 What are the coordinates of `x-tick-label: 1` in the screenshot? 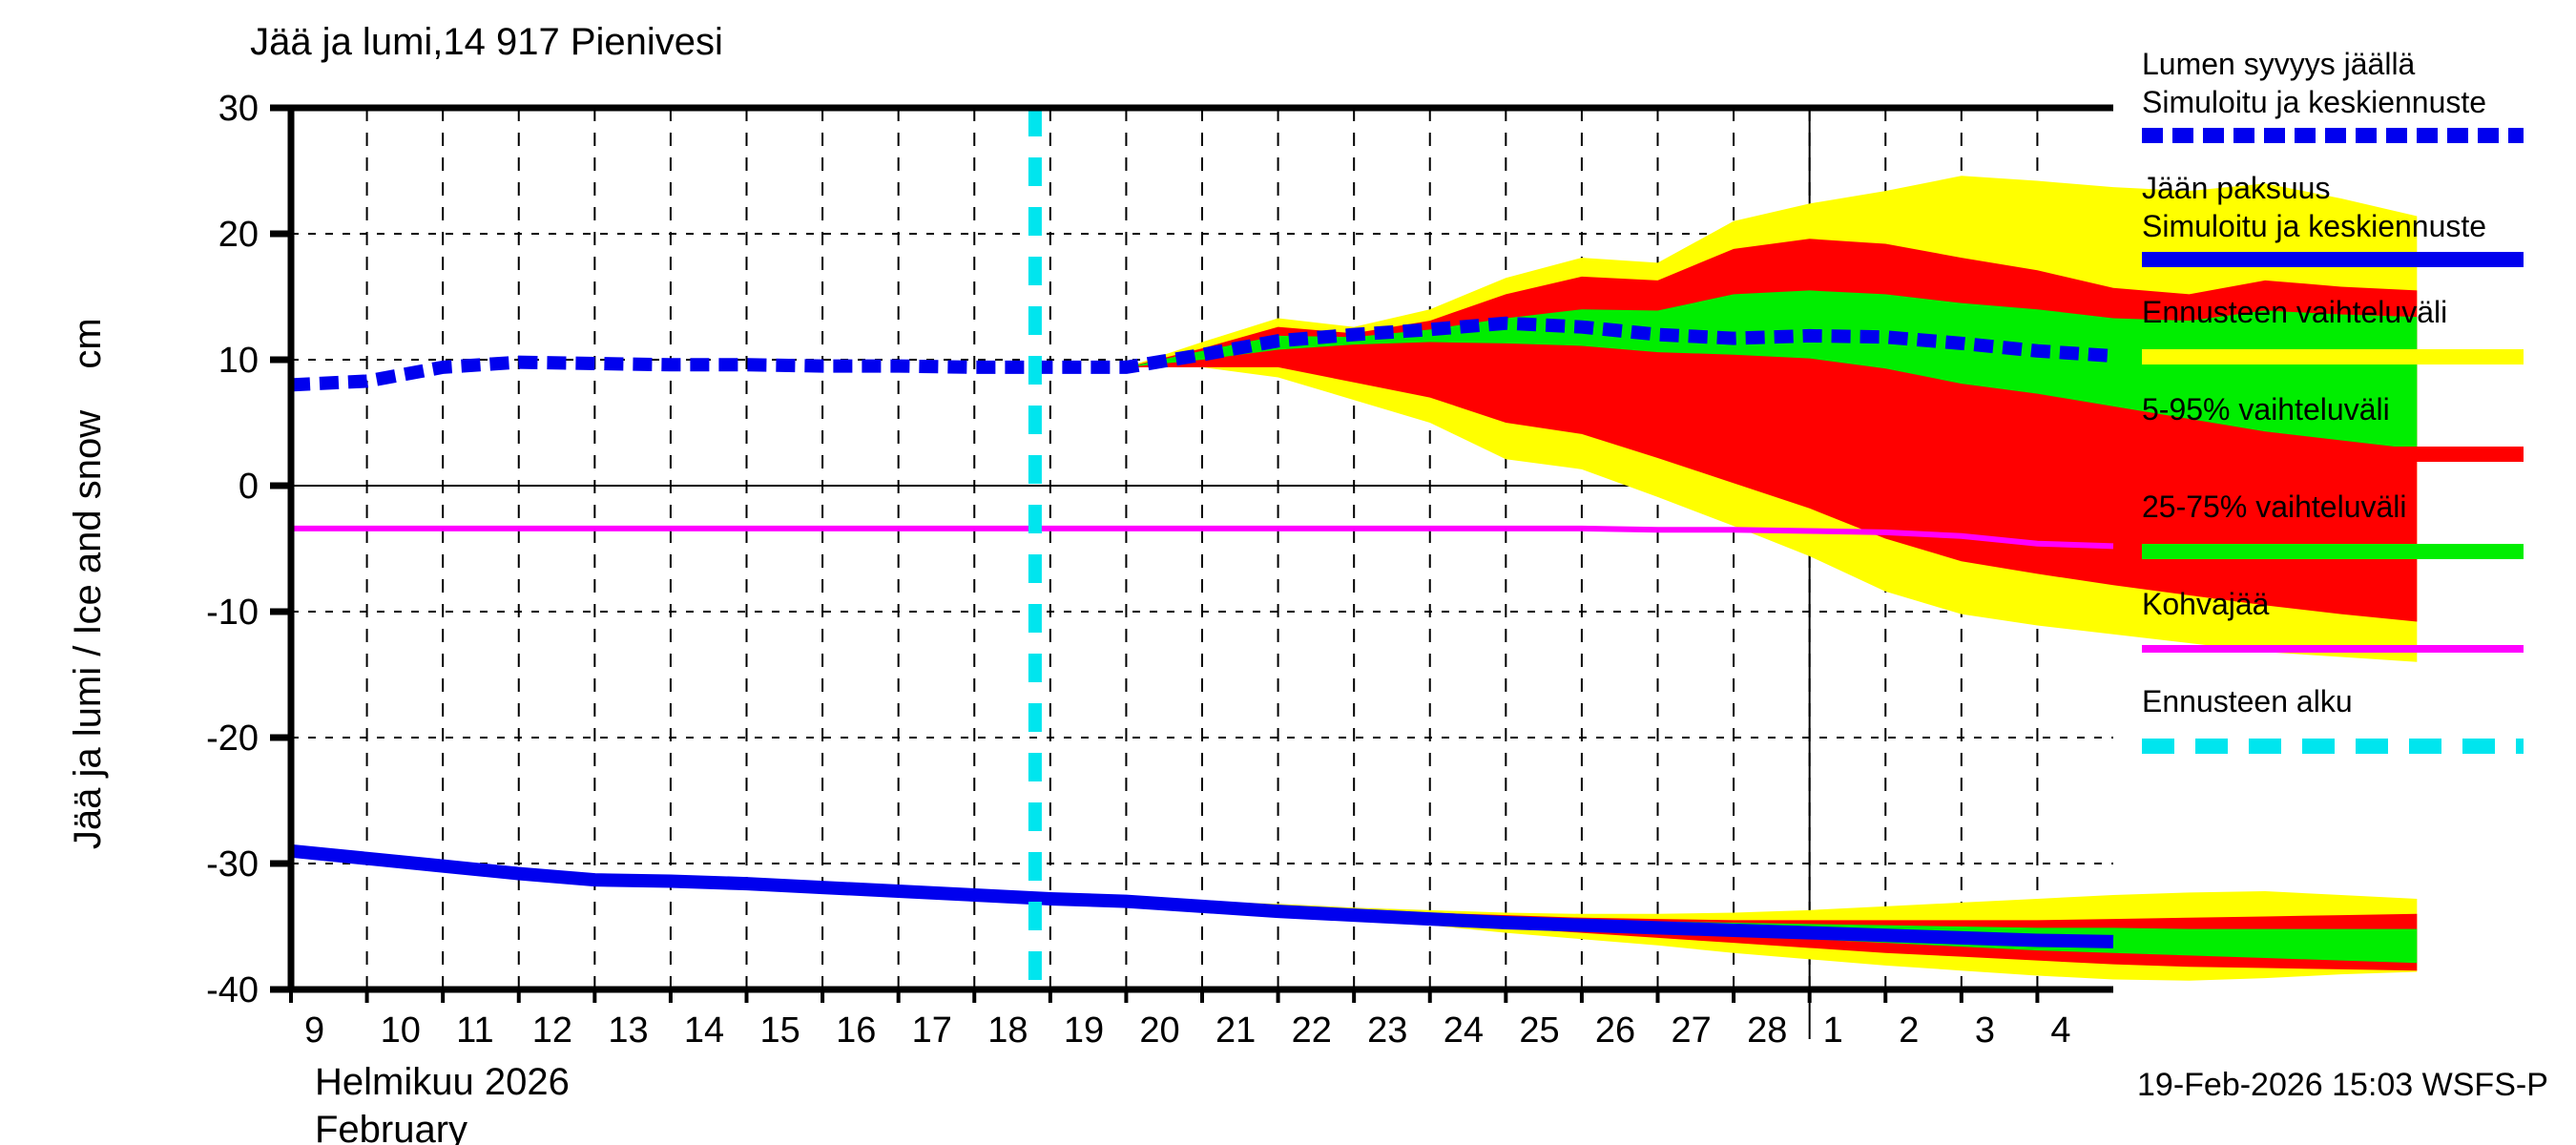 It's located at (1833, 1030).